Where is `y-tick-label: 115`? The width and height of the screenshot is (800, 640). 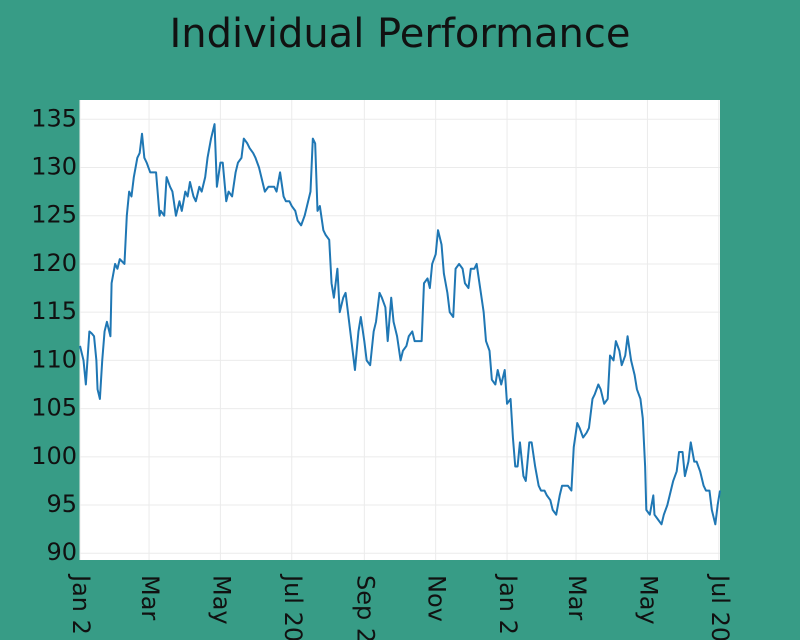
y-tick-label: 115 is located at coordinates (54, 311).